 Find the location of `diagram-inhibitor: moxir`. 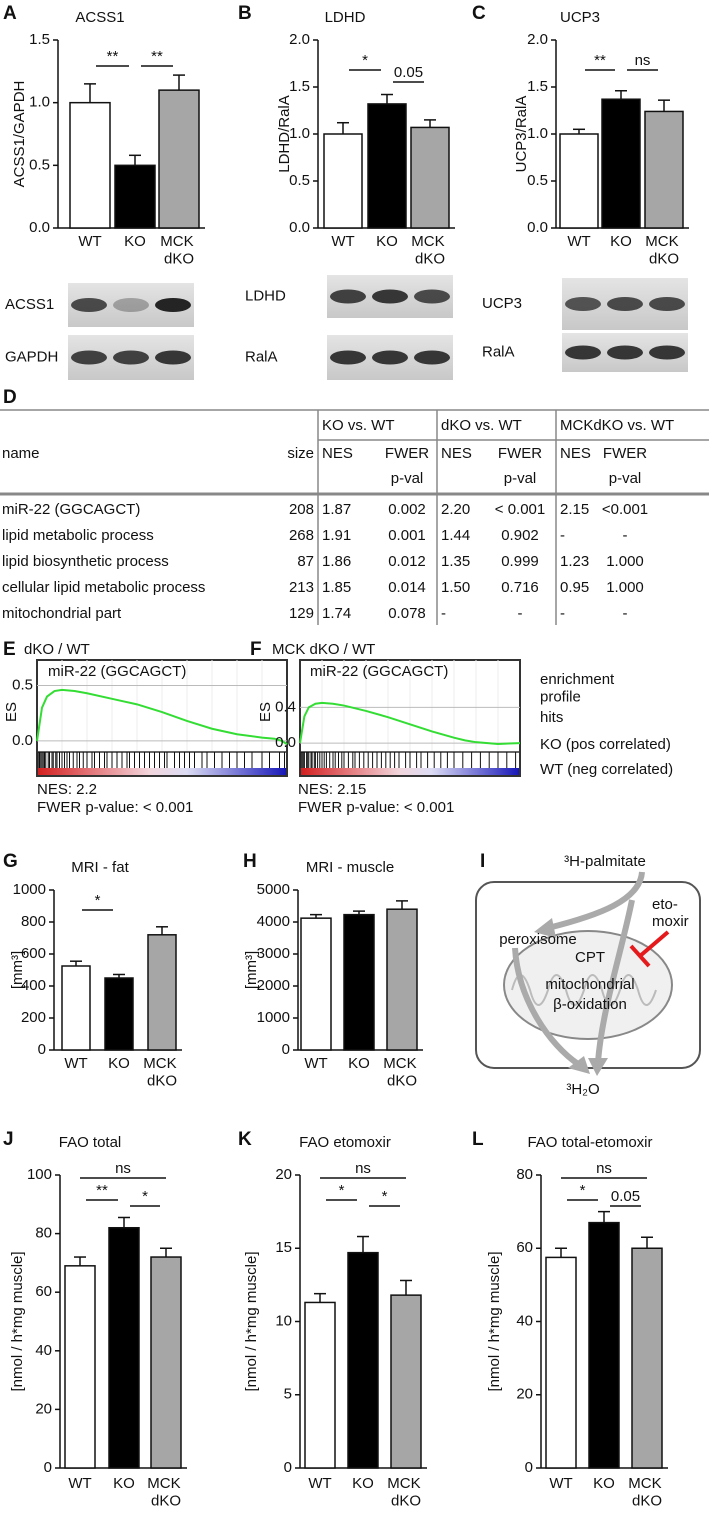

diagram-inhibitor: moxir is located at coordinates (670, 921).